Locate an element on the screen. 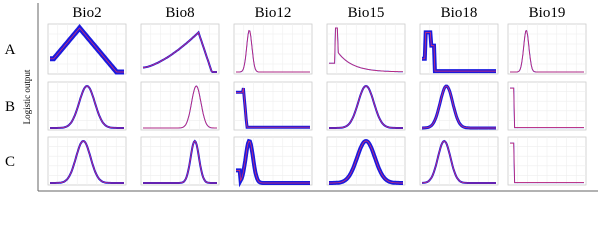 This screenshot has height=240, width=600. y-axis-label: Logistic output is located at coordinates (27, 96).